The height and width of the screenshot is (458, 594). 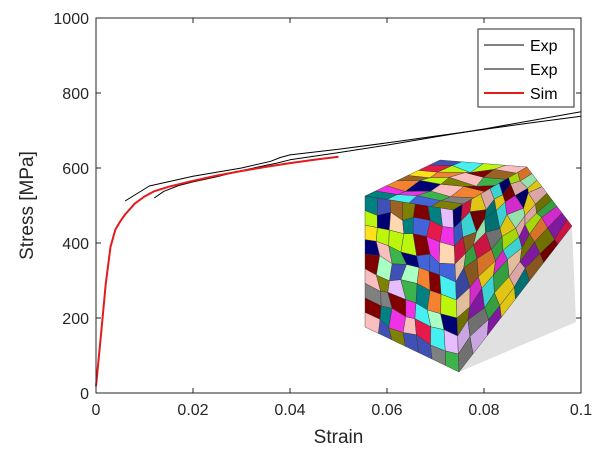 I want to click on legend-box, so click(x=526, y=68).